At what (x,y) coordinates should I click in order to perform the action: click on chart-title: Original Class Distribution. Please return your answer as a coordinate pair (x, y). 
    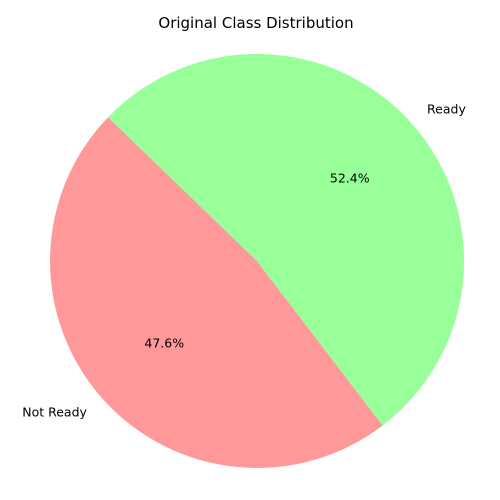
    Looking at the image, I should click on (255, 23).